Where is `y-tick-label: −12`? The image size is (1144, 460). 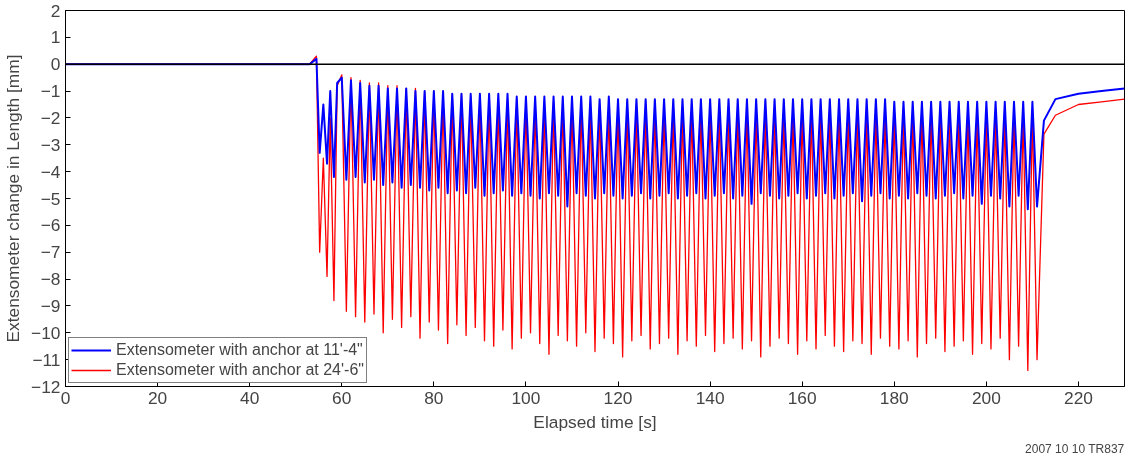 y-tick-label: −12 is located at coordinates (46, 386).